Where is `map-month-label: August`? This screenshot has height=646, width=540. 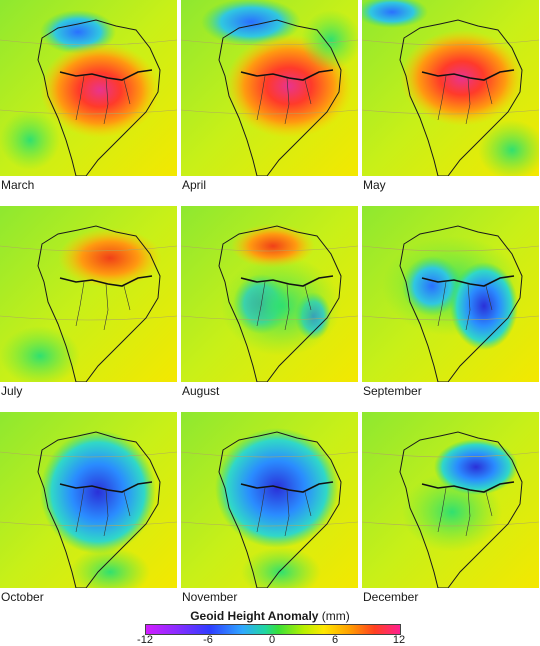
map-month-label: August is located at coordinates (201, 391).